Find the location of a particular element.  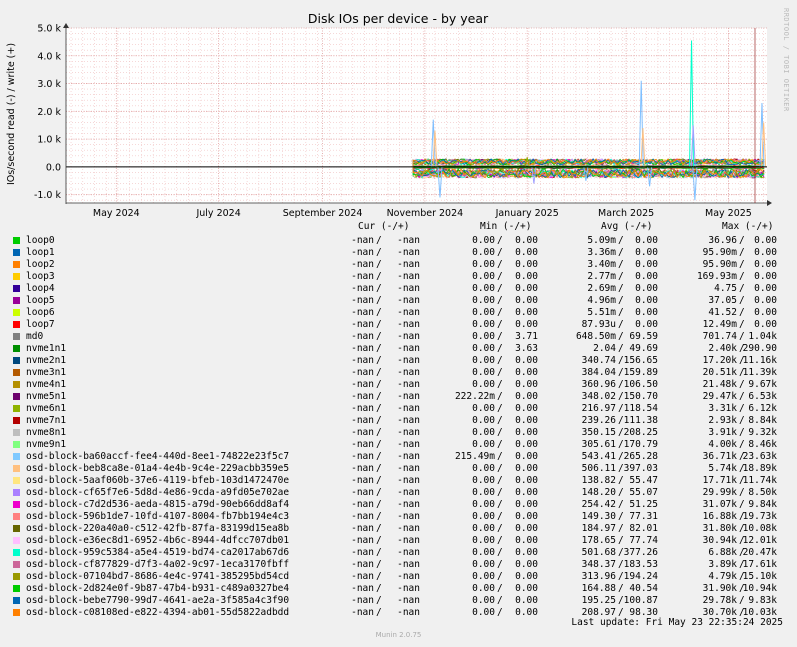

x-tick-label: May 2024 is located at coordinates (116, 213).